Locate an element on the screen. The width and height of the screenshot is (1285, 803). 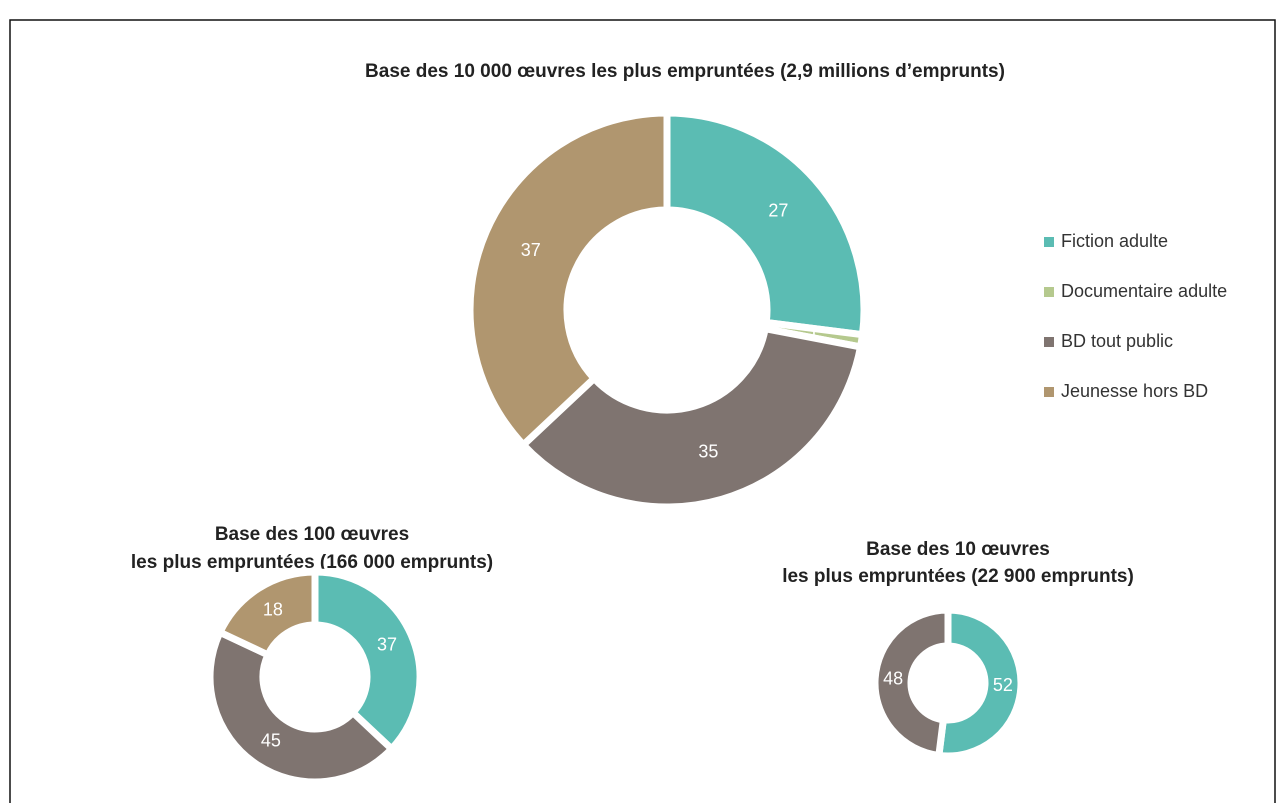
legend-label: Documentaire adulte is located at coordinates (1144, 291).